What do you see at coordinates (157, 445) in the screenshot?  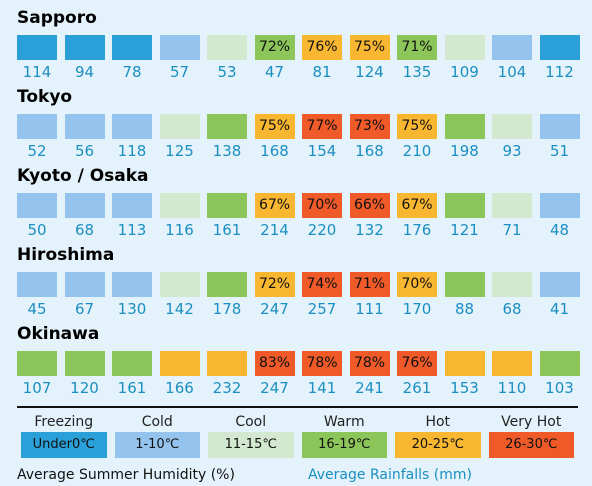 I see `legend-swatch: 1-10℃` at bounding box center [157, 445].